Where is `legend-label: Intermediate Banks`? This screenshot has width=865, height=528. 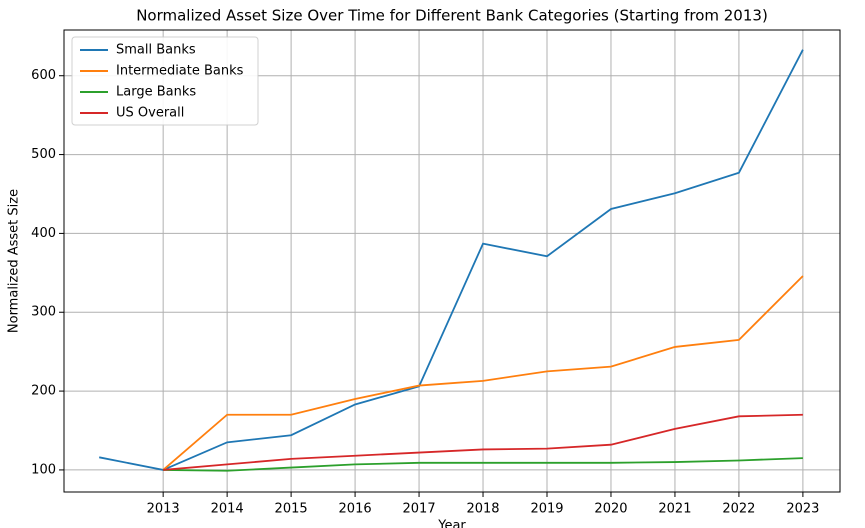
legend-label: Intermediate Banks is located at coordinates (180, 71).